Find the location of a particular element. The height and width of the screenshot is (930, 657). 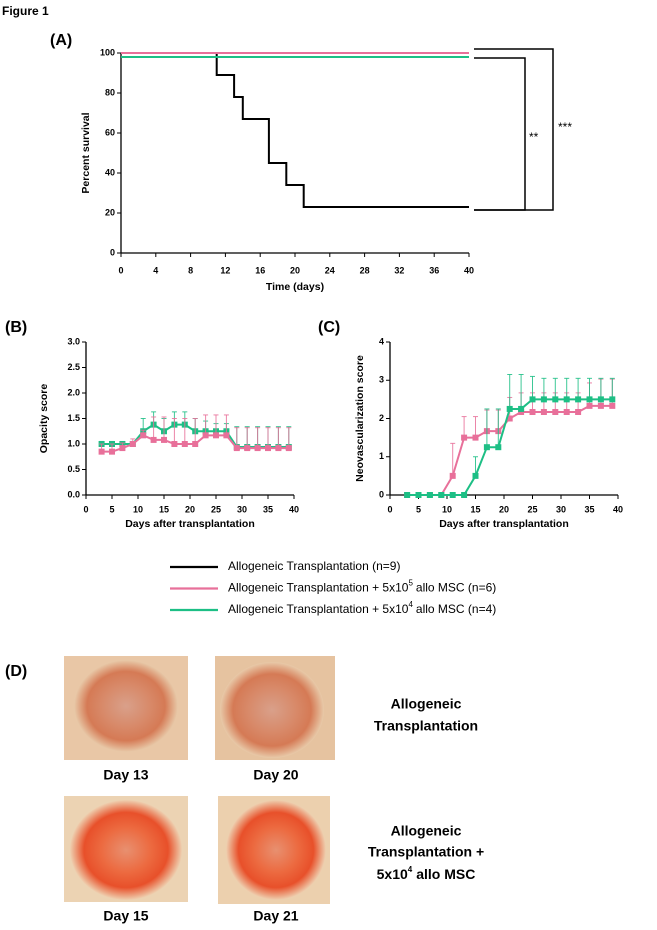

legend-text: Allogeneic Transplantation (n=9) is located at coordinates (314, 566).